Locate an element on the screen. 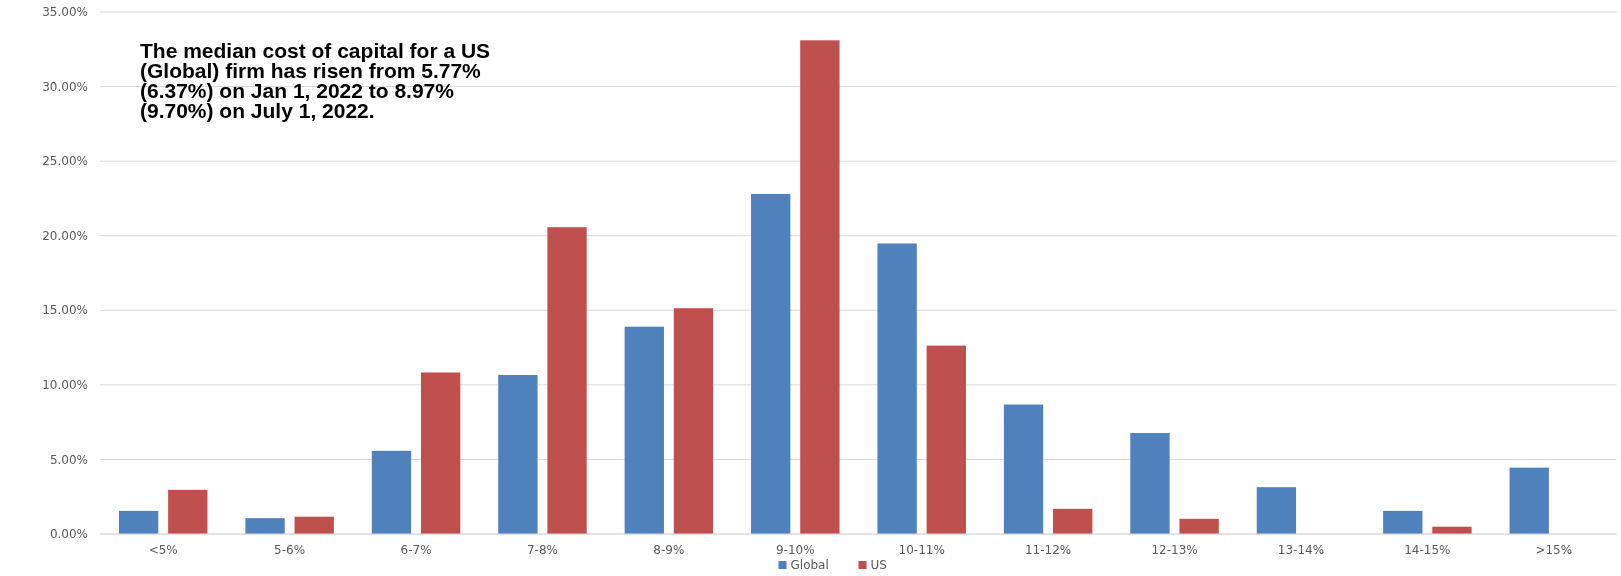 The width and height of the screenshot is (1621, 576). y-tick-label: 25.00% is located at coordinates (65, 161).